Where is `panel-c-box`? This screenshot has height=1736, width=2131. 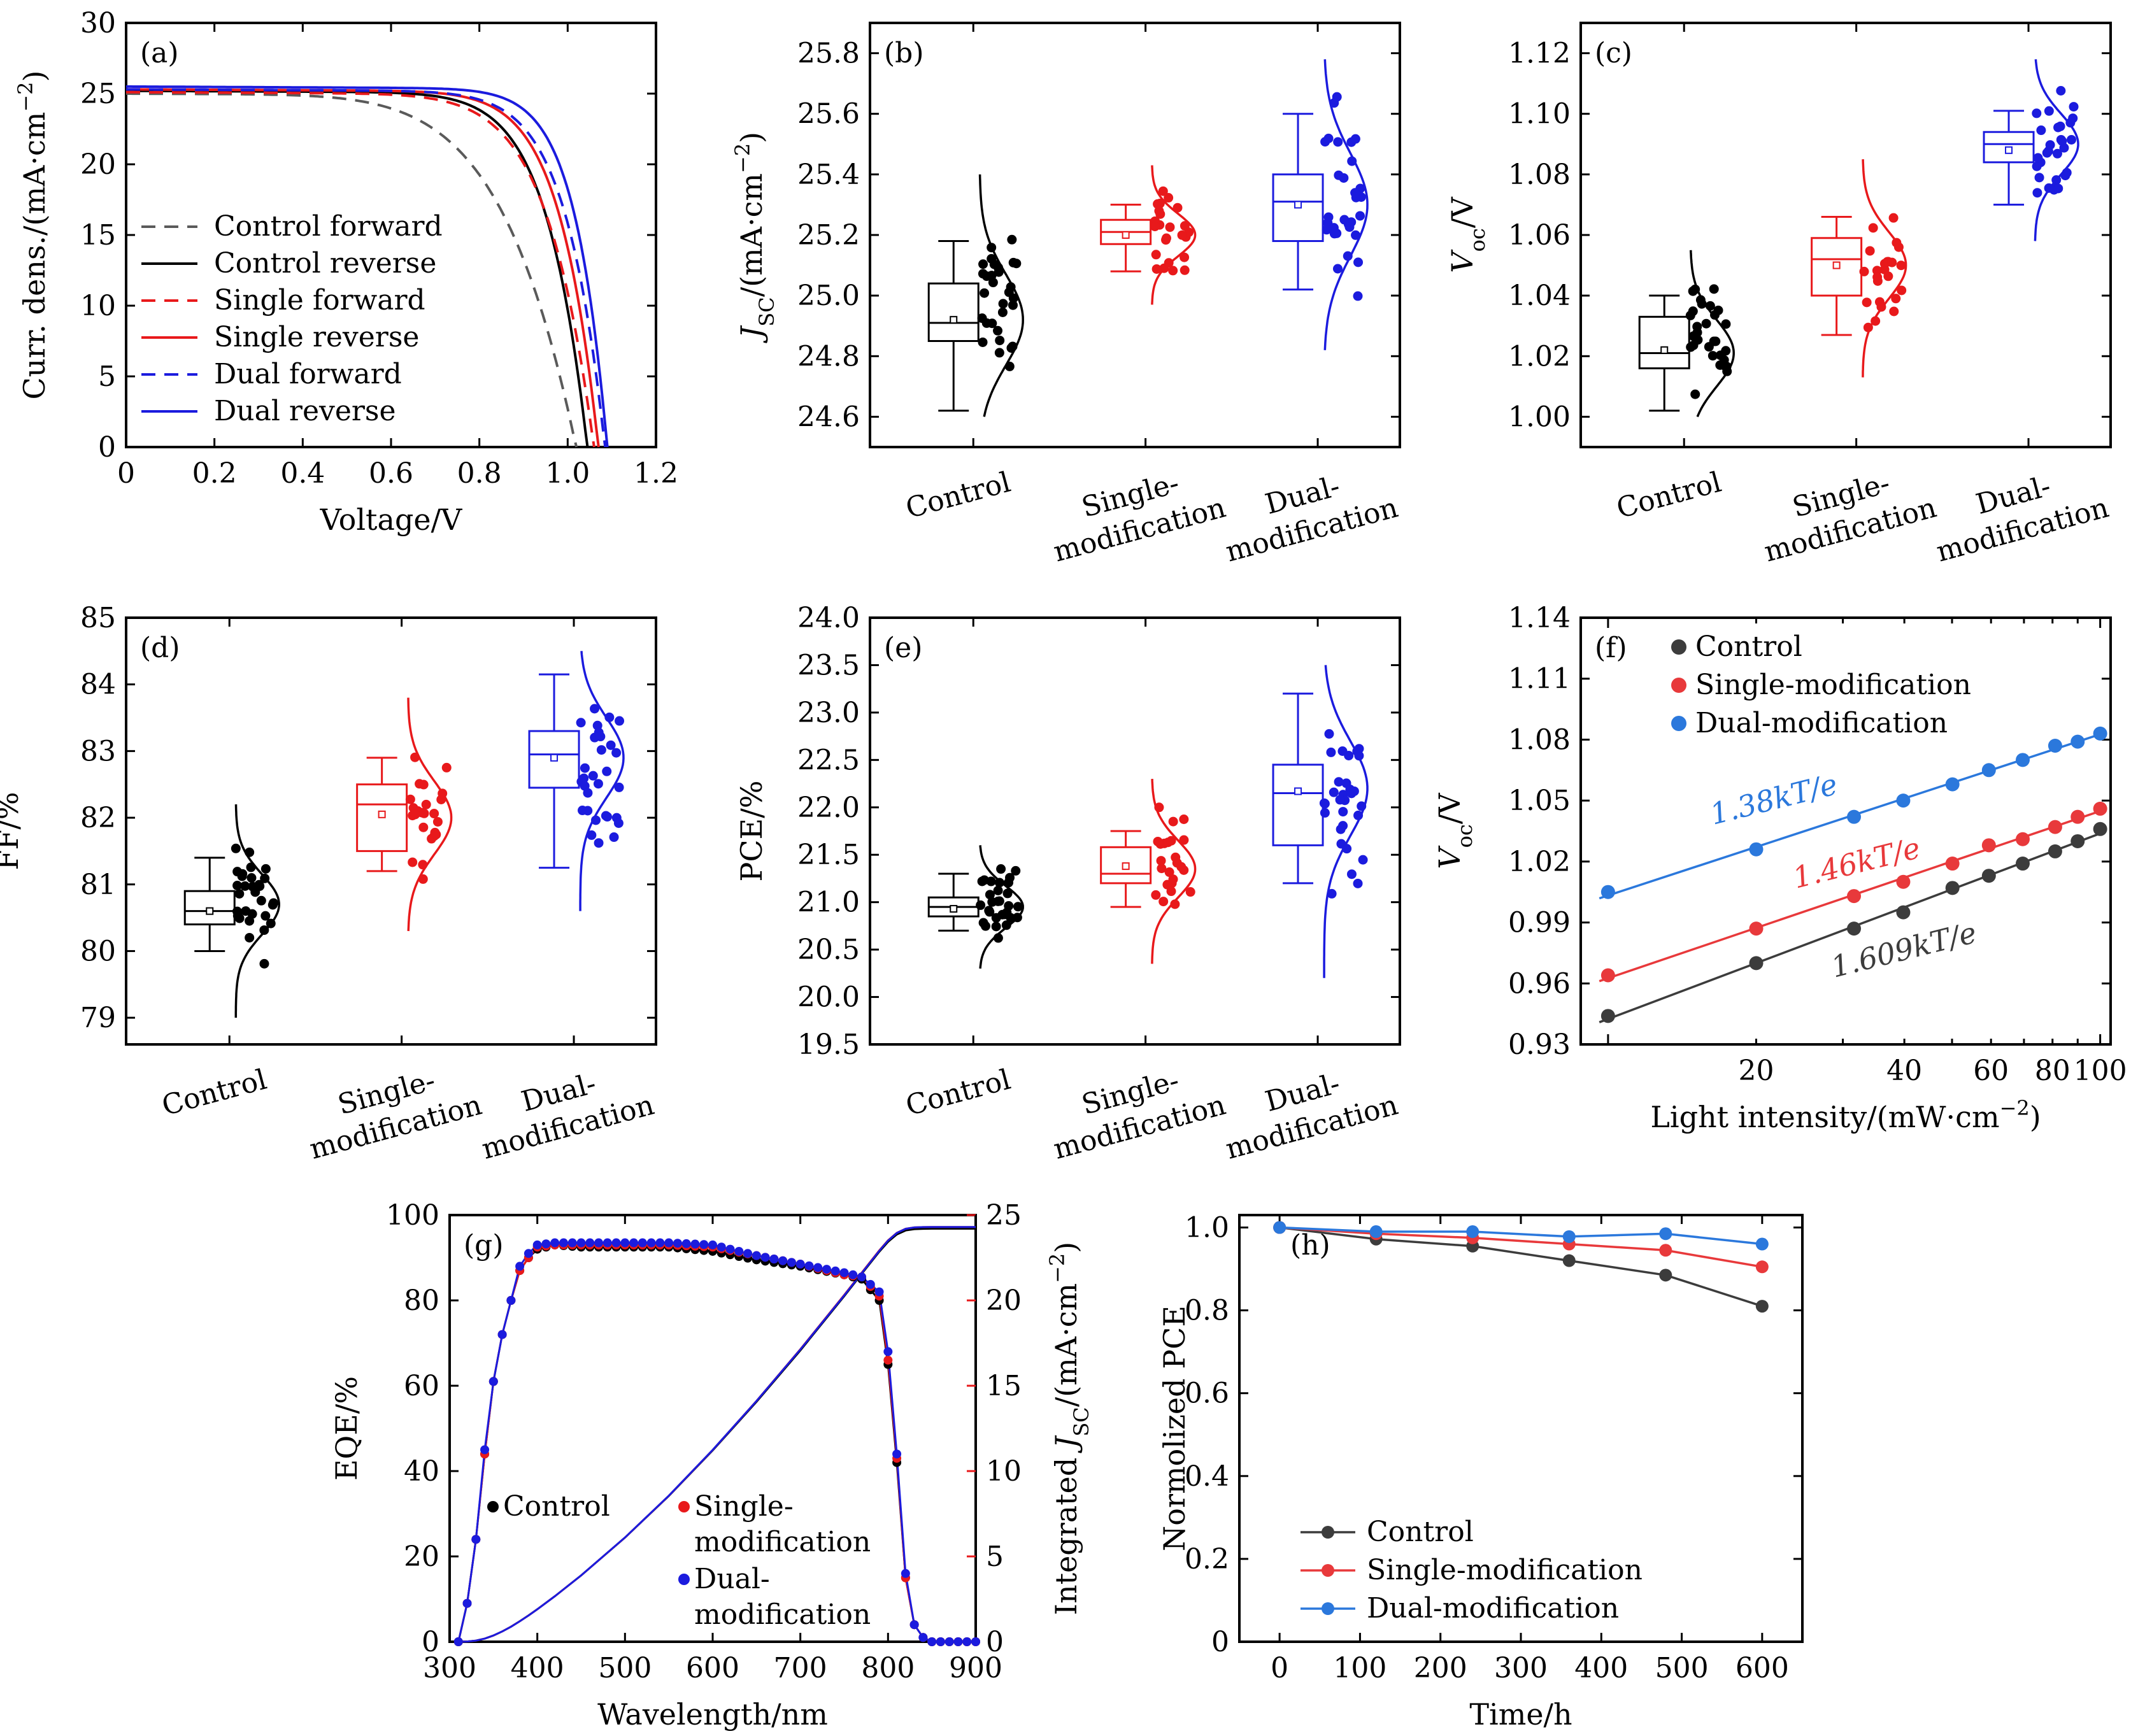 panel-c-box is located at coordinates (1837, 267).